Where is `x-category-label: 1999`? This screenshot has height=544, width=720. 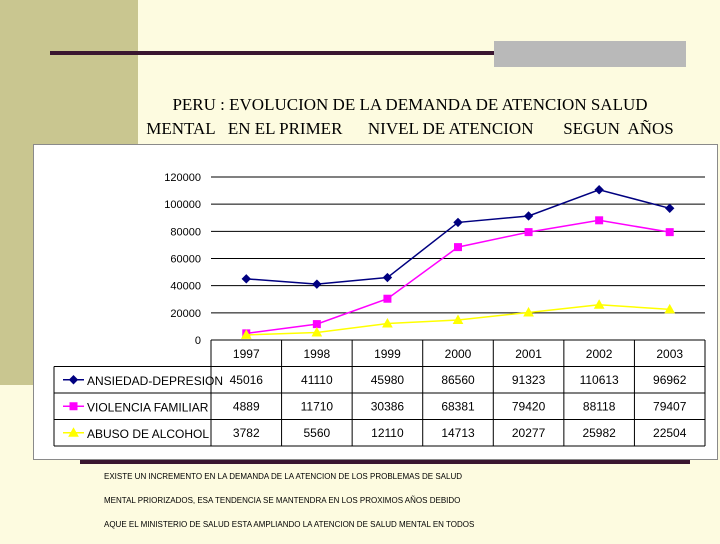 x-category-label: 1999 is located at coordinates (387, 354).